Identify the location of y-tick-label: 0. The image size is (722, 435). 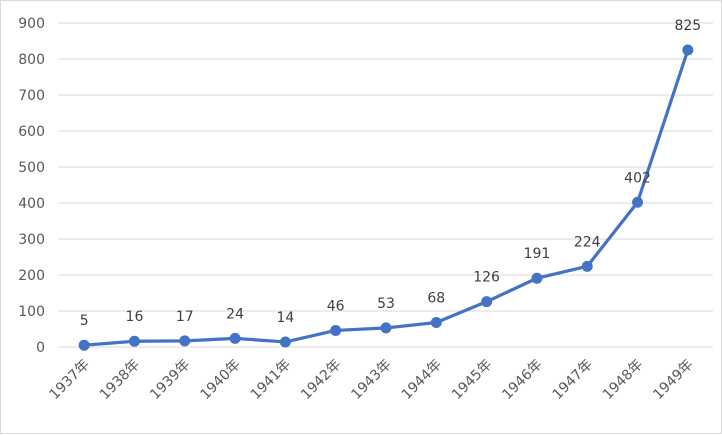
(40, 348).